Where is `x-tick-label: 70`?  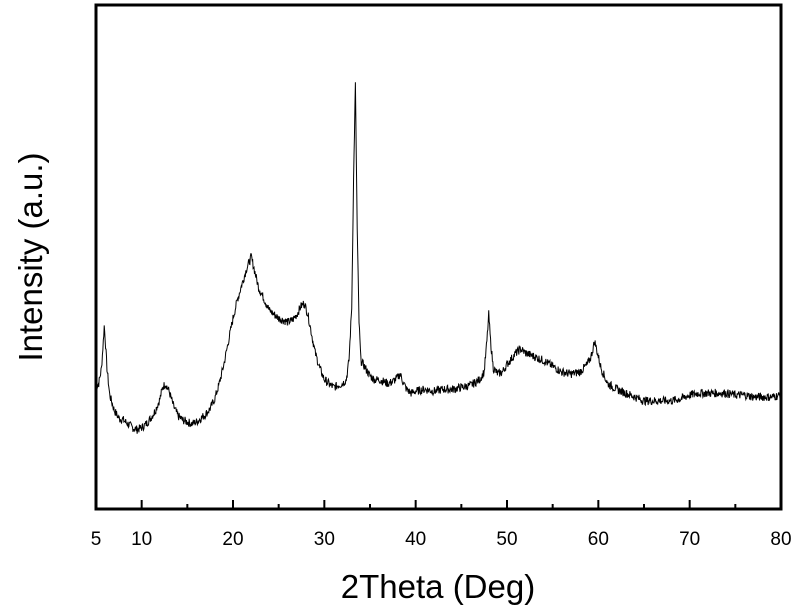
x-tick-label: 70 is located at coordinates (689, 539).